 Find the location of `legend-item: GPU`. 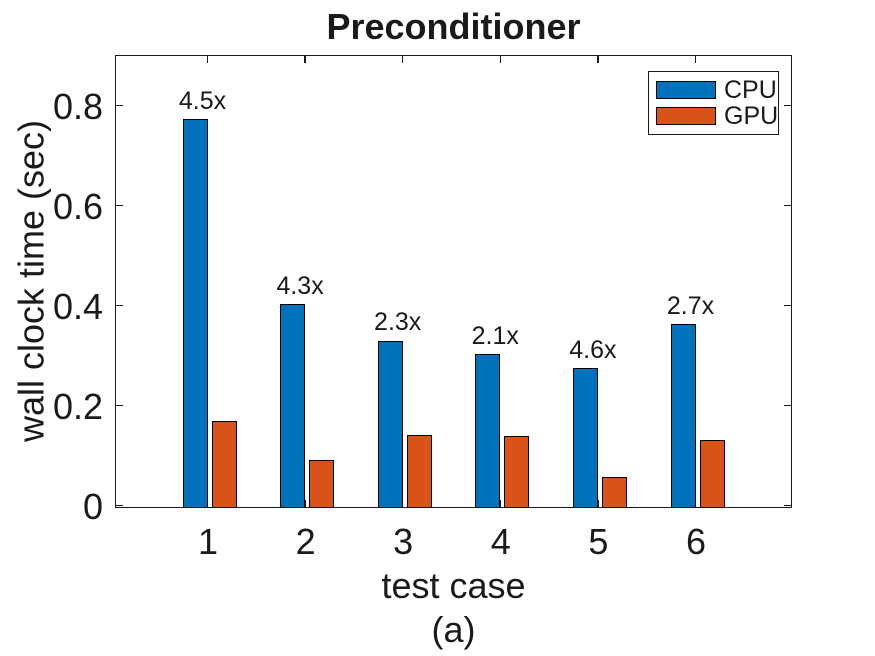

legend-item: GPU is located at coordinates (717, 116).